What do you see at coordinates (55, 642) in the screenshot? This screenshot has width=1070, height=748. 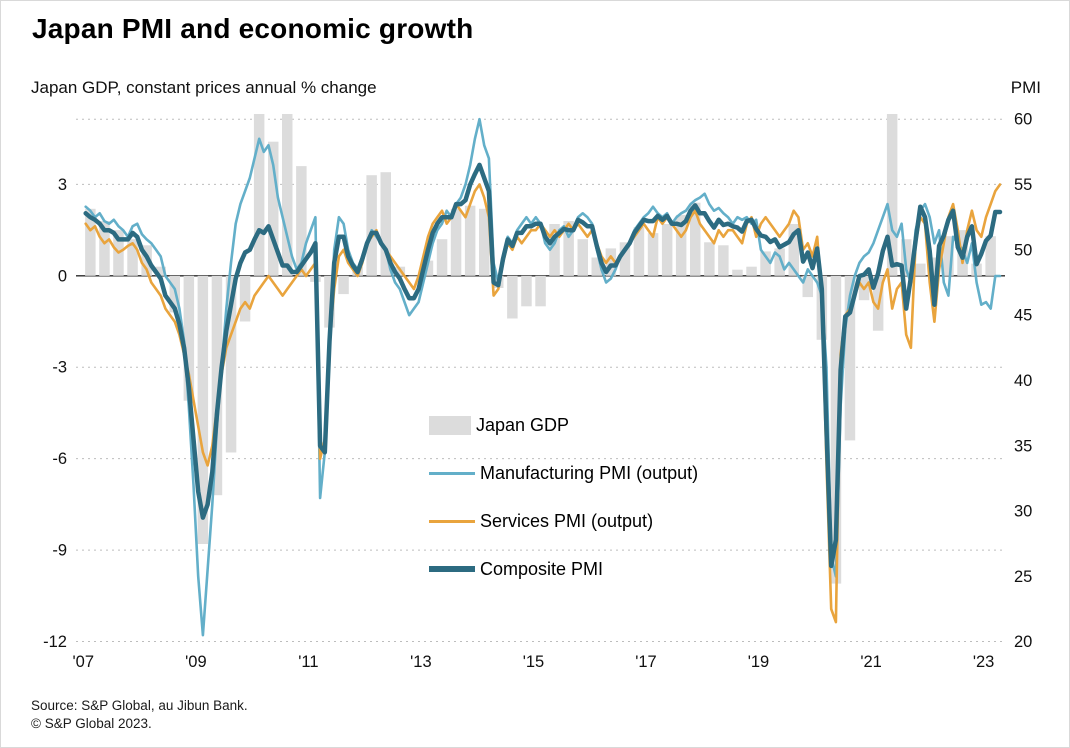 I see `svg-text: -12` at bounding box center [55, 642].